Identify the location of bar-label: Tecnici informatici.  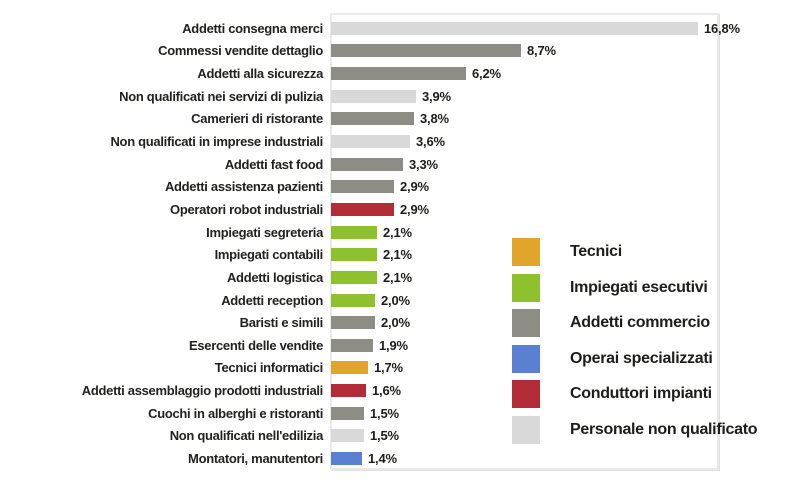
(269, 368).